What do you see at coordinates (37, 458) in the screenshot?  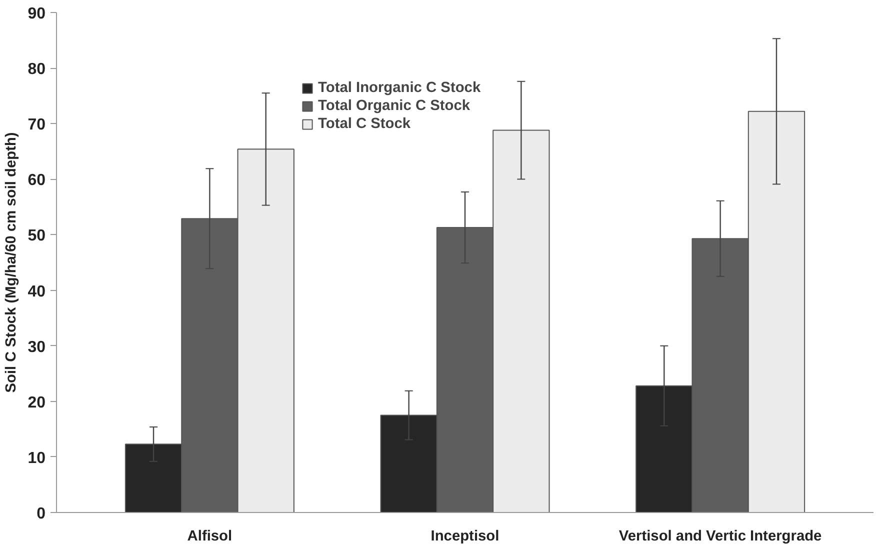 I see `y-tick-label: 10` at bounding box center [37, 458].